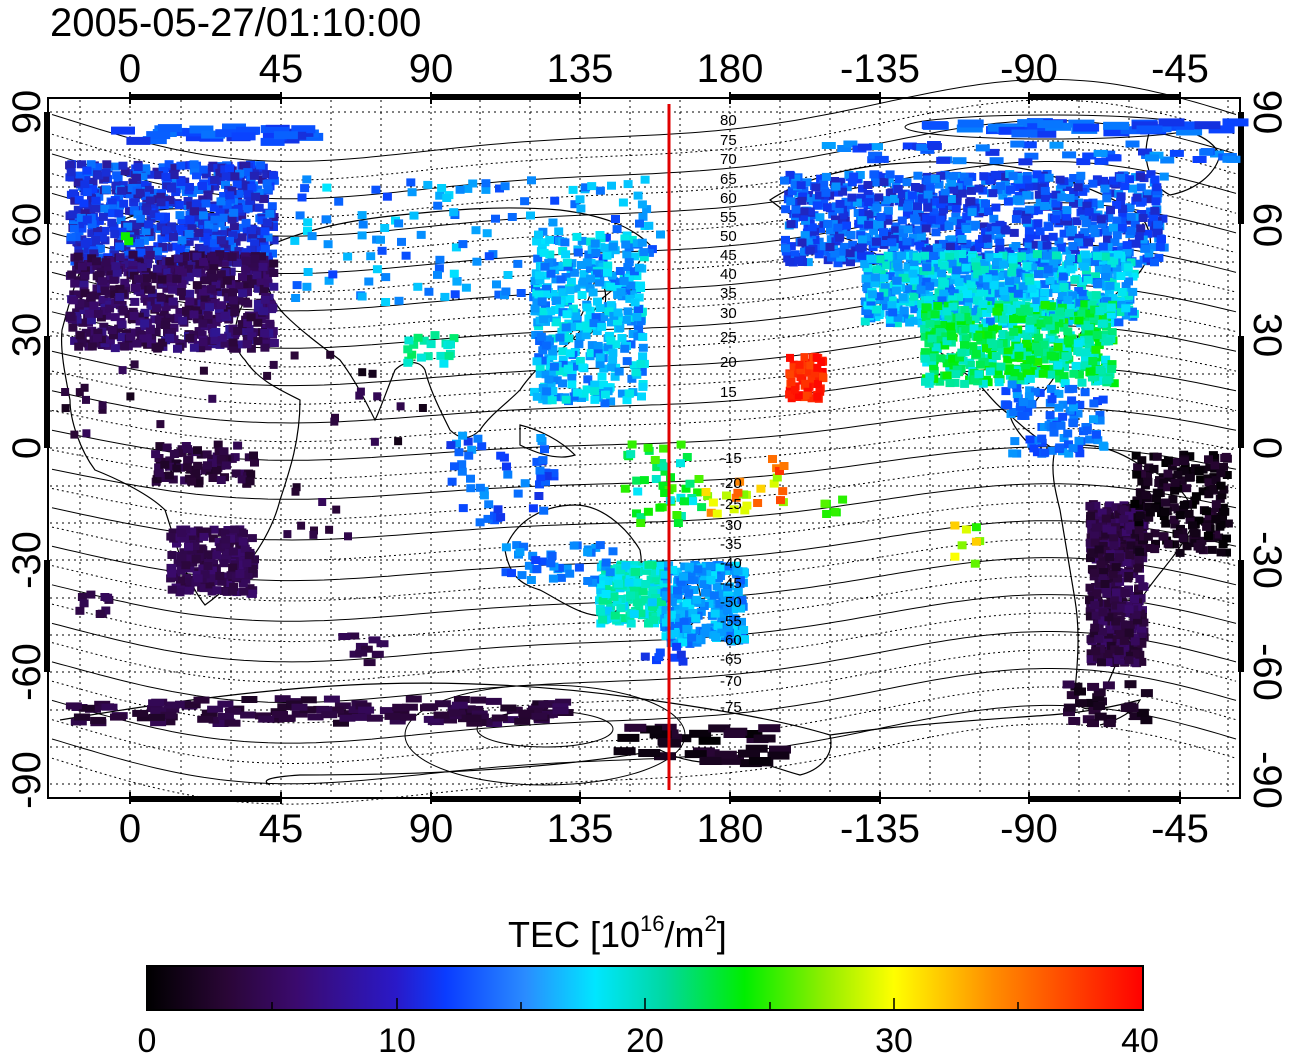  Describe the element at coordinates (130, 829) in the screenshot. I see `bottom-axis-label-0: 0` at that location.